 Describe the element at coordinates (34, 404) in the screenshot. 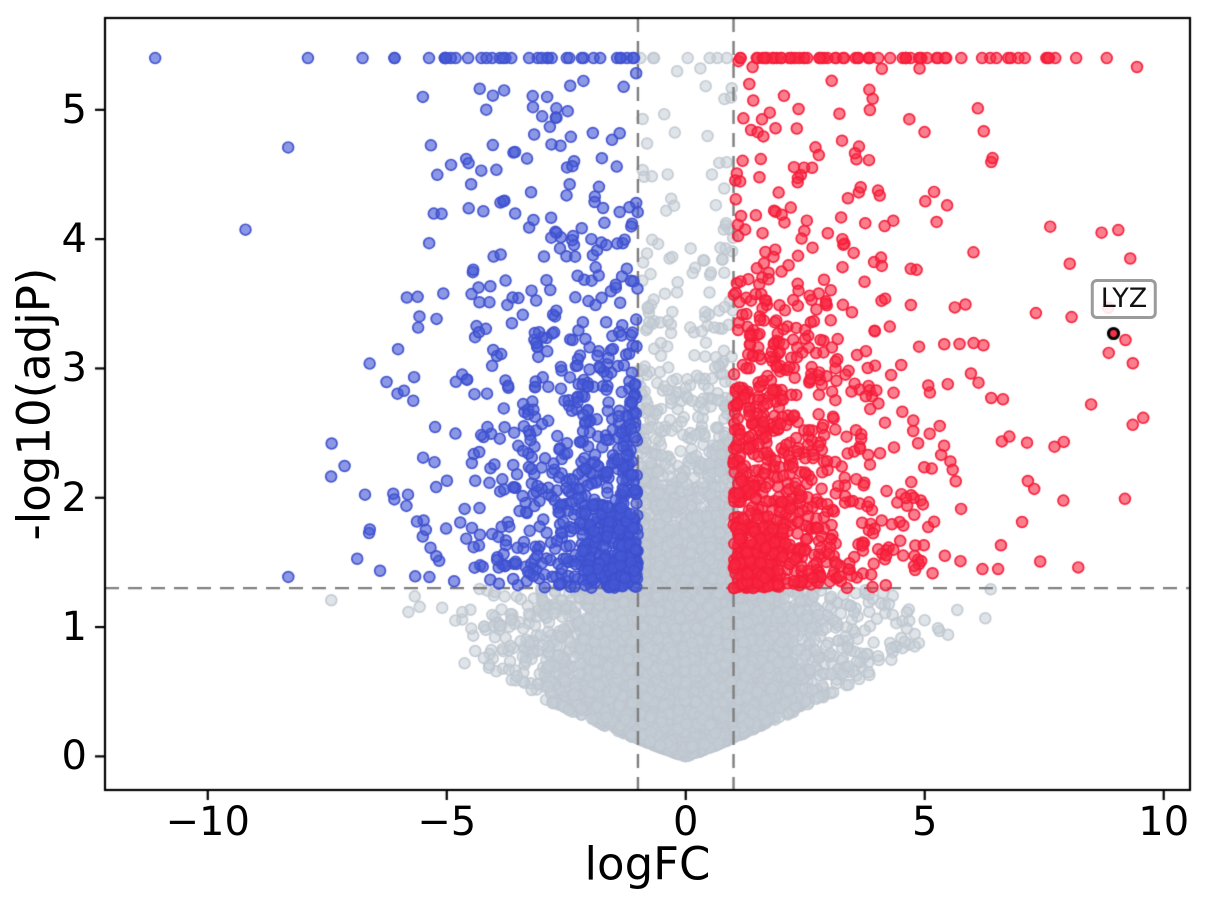

I see `y-axis-label: -log10(adjP)` at that location.